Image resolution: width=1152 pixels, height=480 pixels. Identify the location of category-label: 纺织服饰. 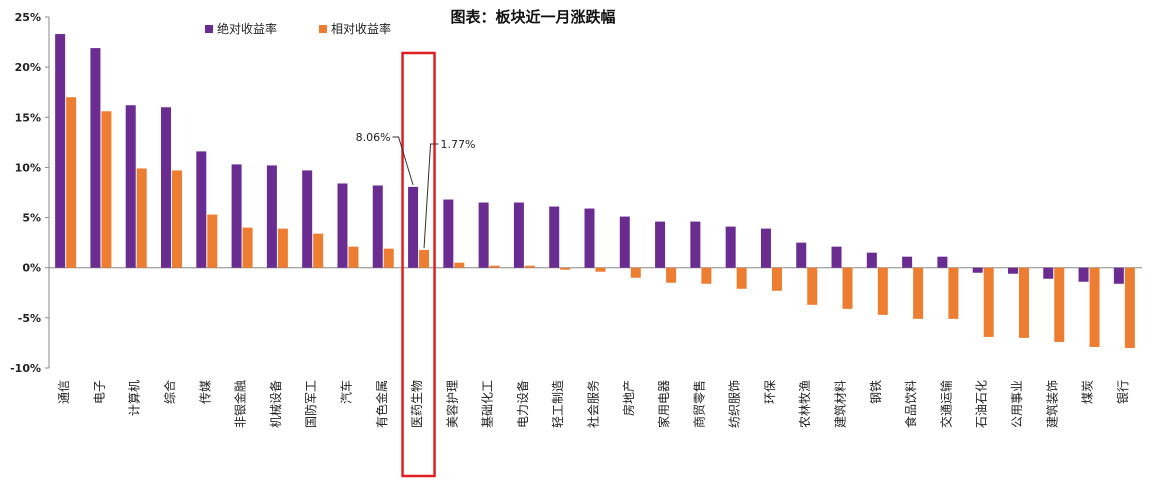
(735, 404).